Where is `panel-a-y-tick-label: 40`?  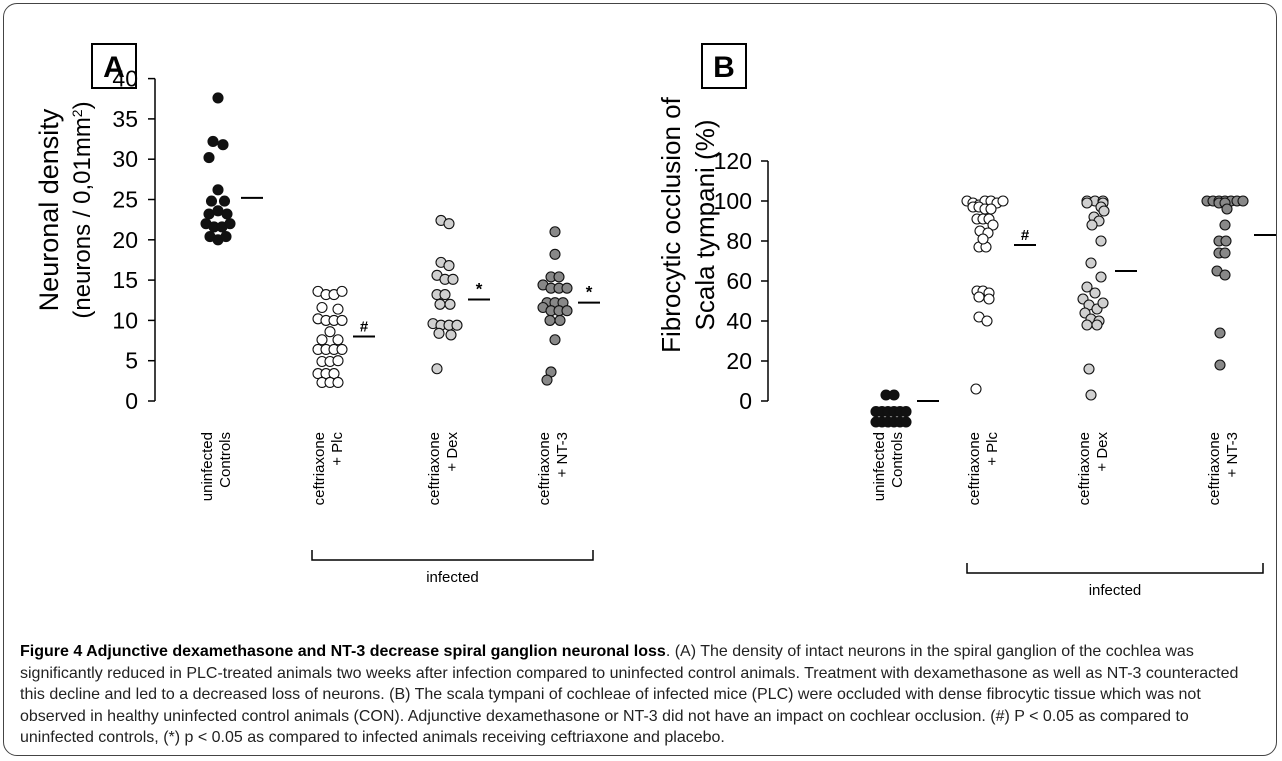
panel-a-y-tick-label: 40 is located at coordinates (125, 79).